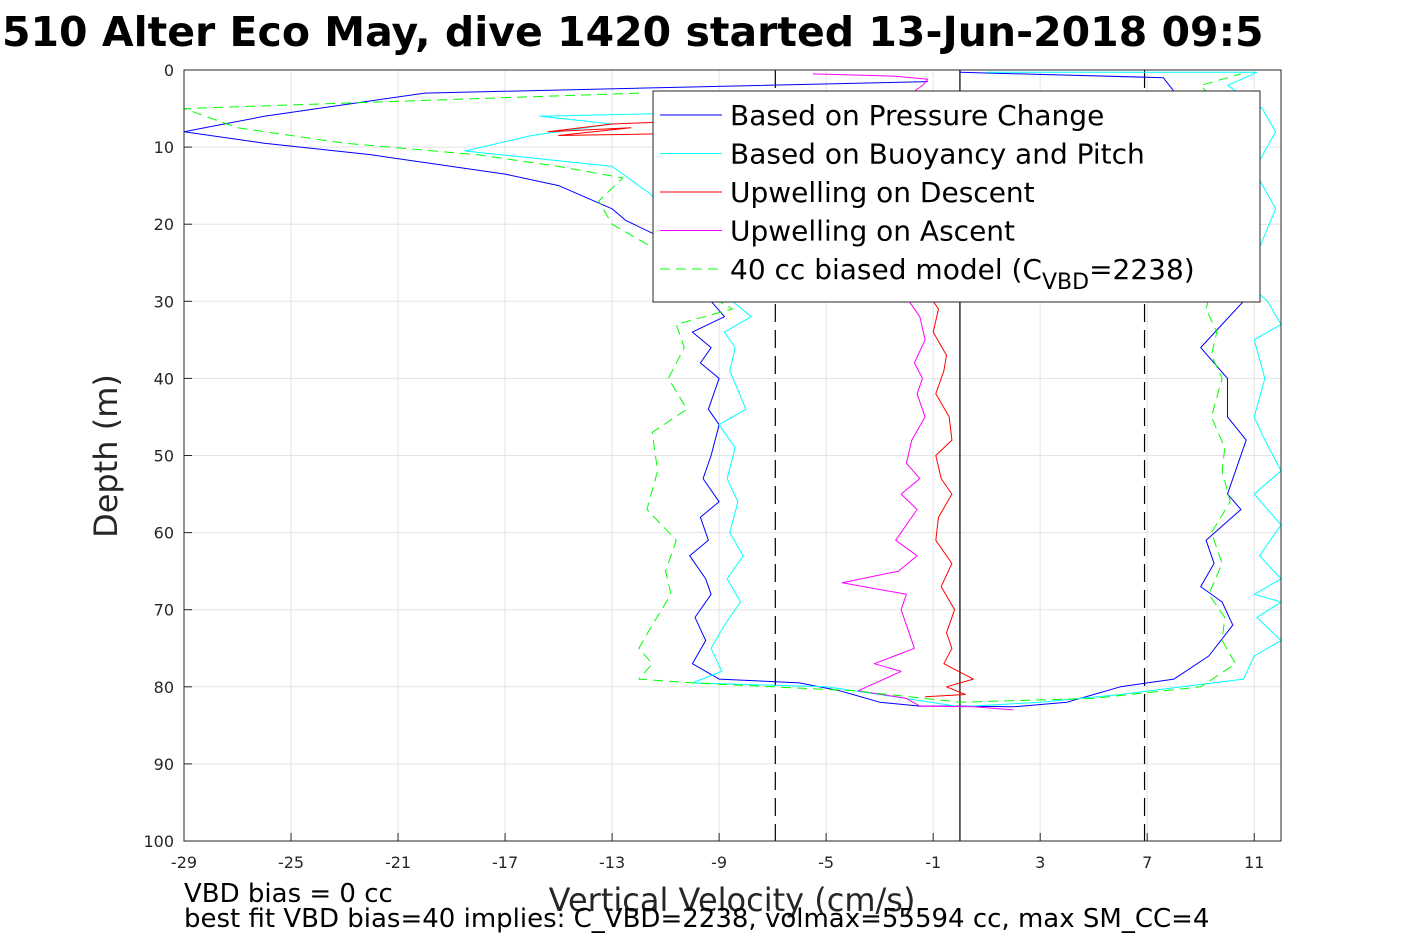 The image size is (1417, 945). Describe the element at coordinates (1040, 862) in the screenshot. I see `x-tick-label-8: 3` at that location.